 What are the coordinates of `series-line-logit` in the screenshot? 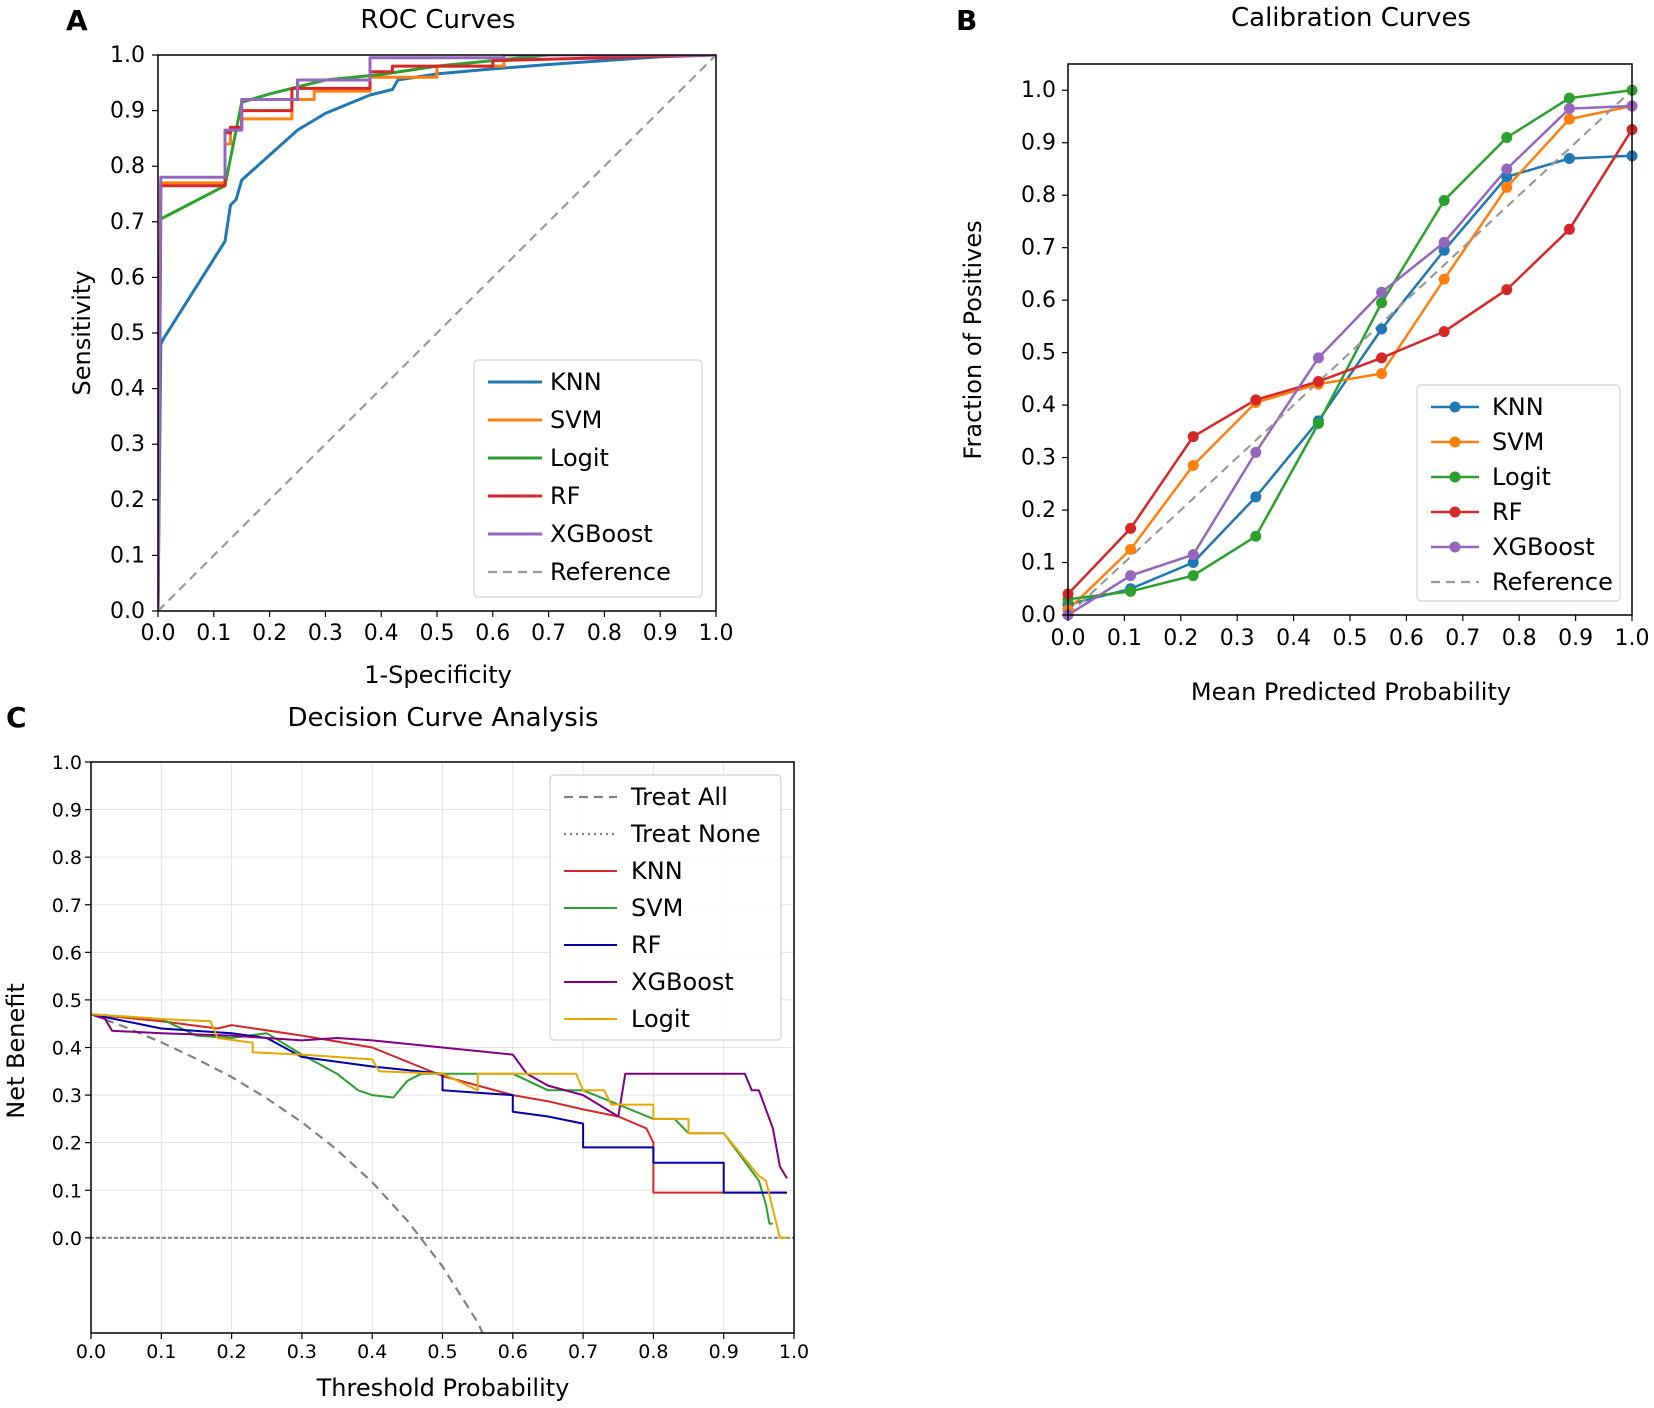 It's located at (439, 1126).